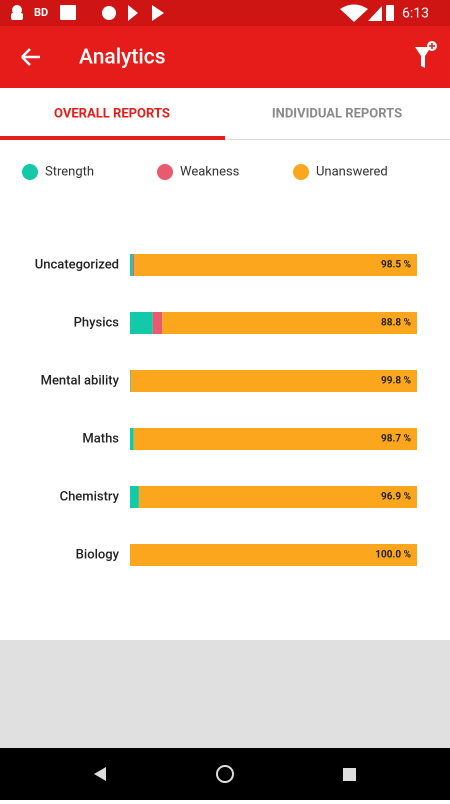 This screenshot has height=804, width=450. Describe the element at coordinates (349, 774) in the screenshot. I see `nav-recents` at that location.